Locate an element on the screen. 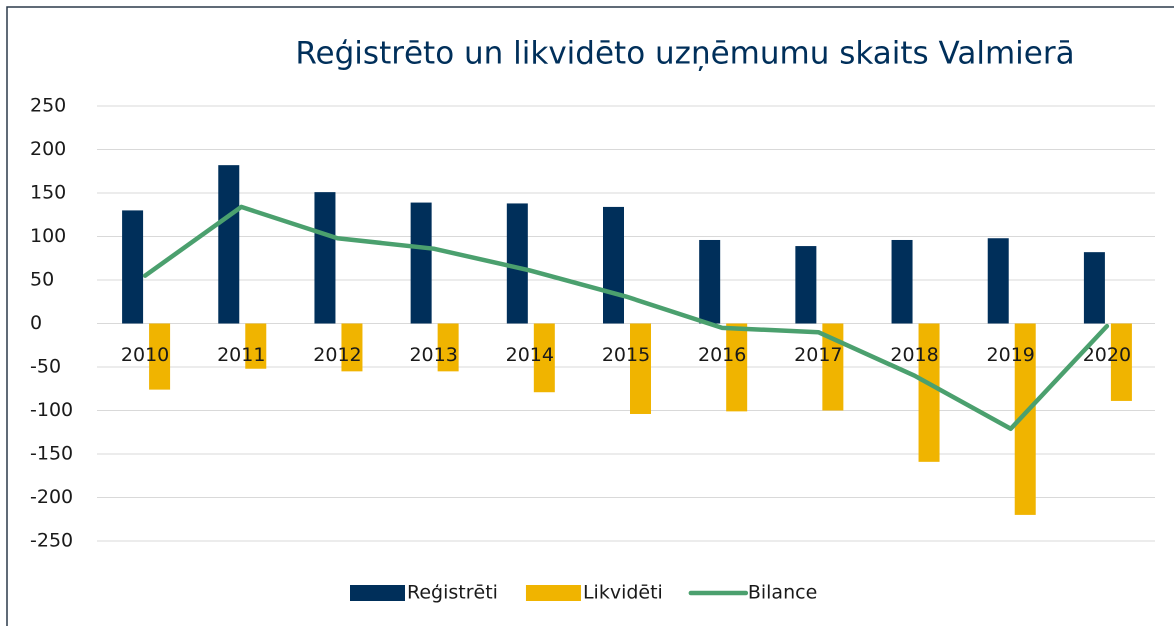 This screenshot has width=1174, height=630. x-tick-label: 2017 is located at coordinates (818, 355).